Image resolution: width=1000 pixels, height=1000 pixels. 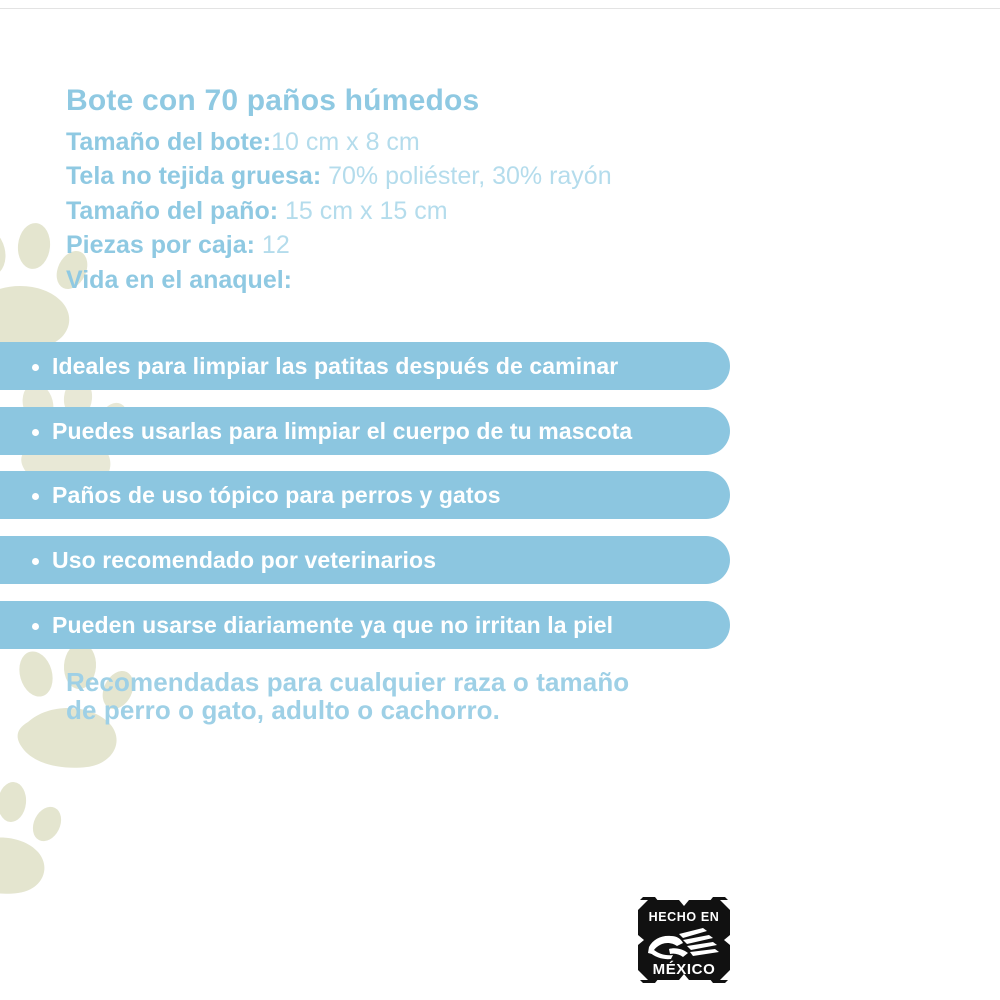 What do you see at coordinates (179, 279) in the screenshot?
I see `spec-label-shelf-life: Vida en el anaquel:` at bounding box center [179, 279].